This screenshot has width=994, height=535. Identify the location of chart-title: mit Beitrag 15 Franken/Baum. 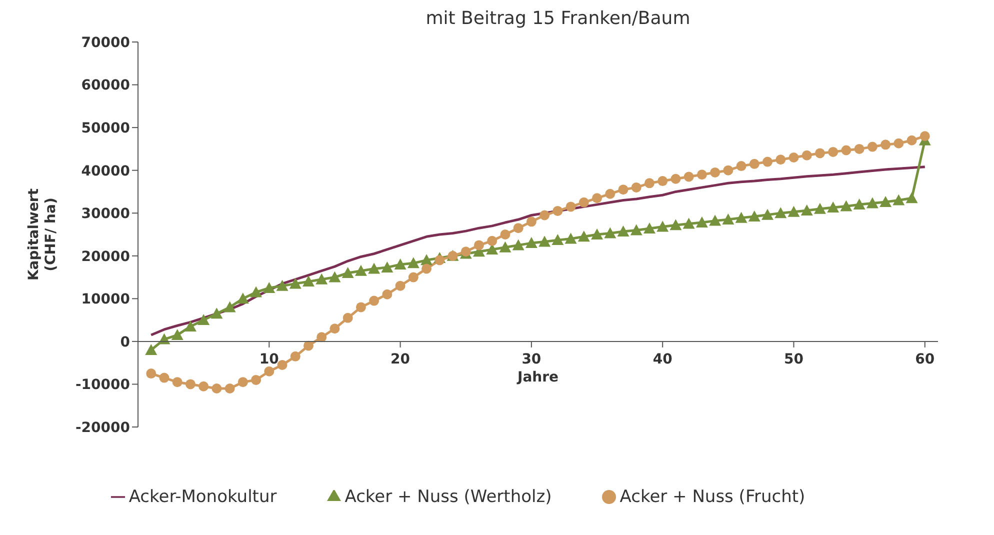
(558, 19).